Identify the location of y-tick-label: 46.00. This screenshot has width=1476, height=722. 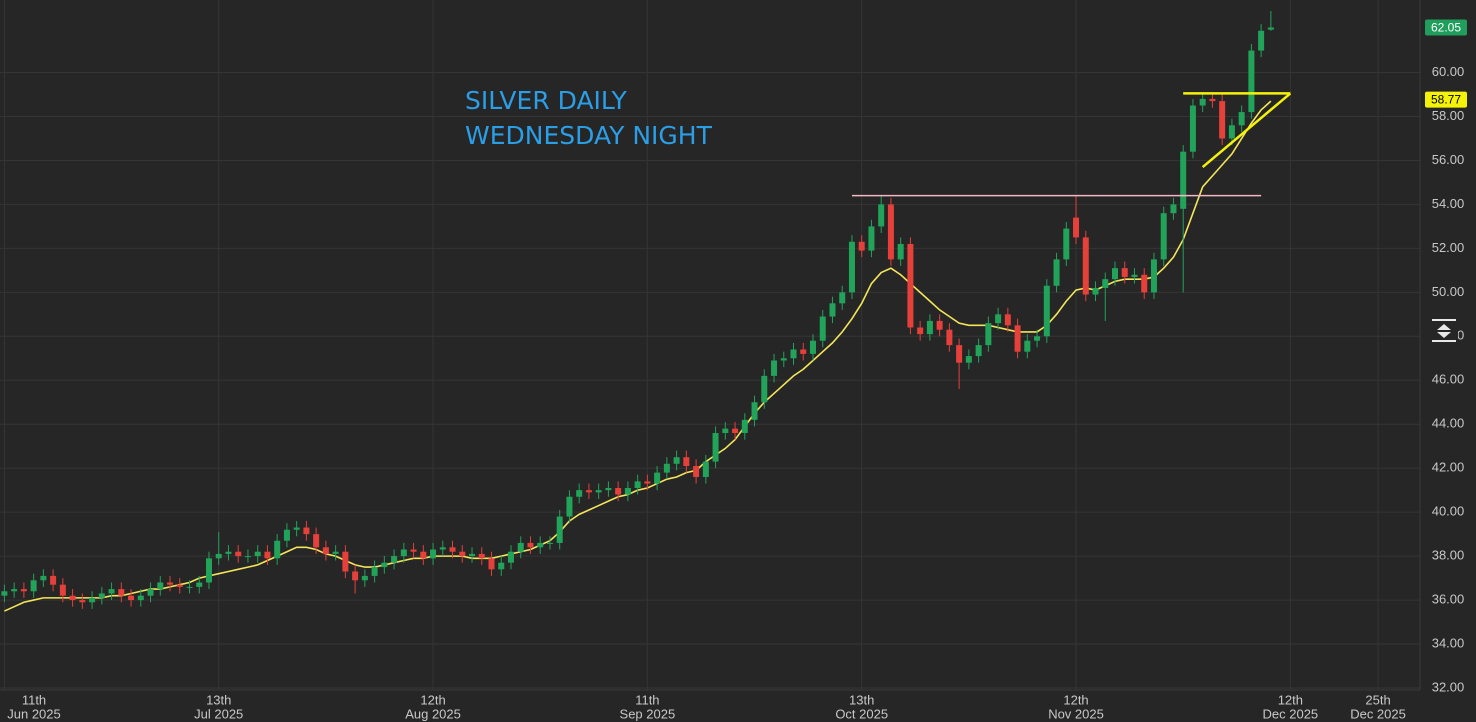
(1448, 379).